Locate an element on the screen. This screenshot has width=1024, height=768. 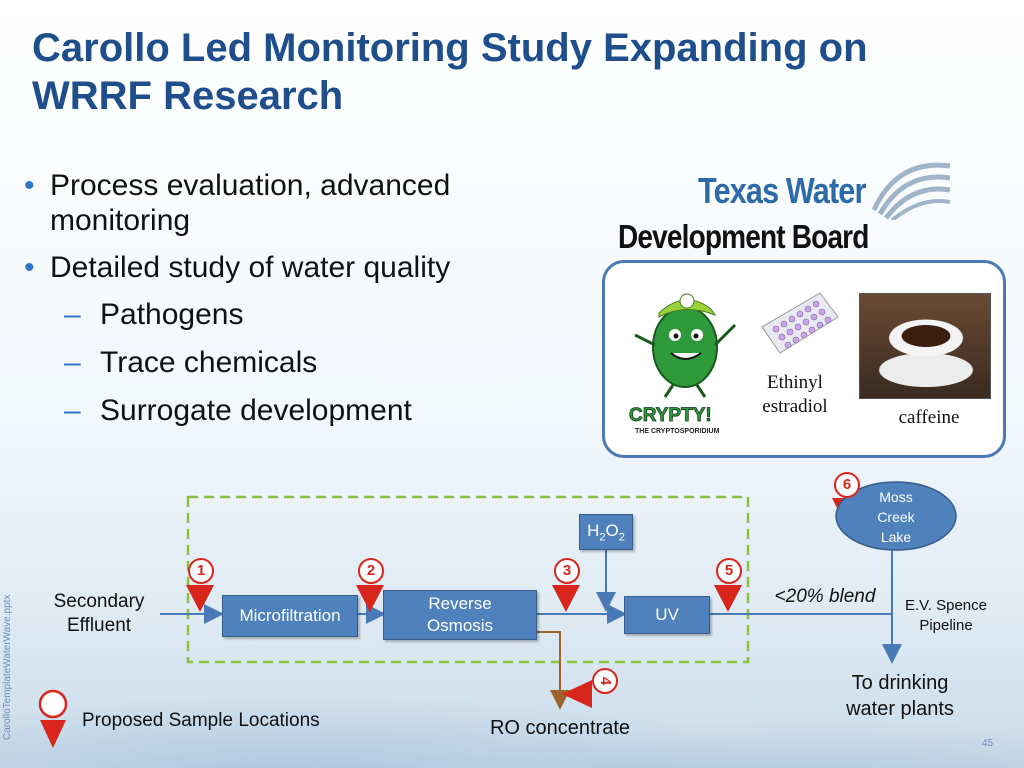
reverse-osmosis-label: Reverse Osmosis is located at coordinates (460, 614).